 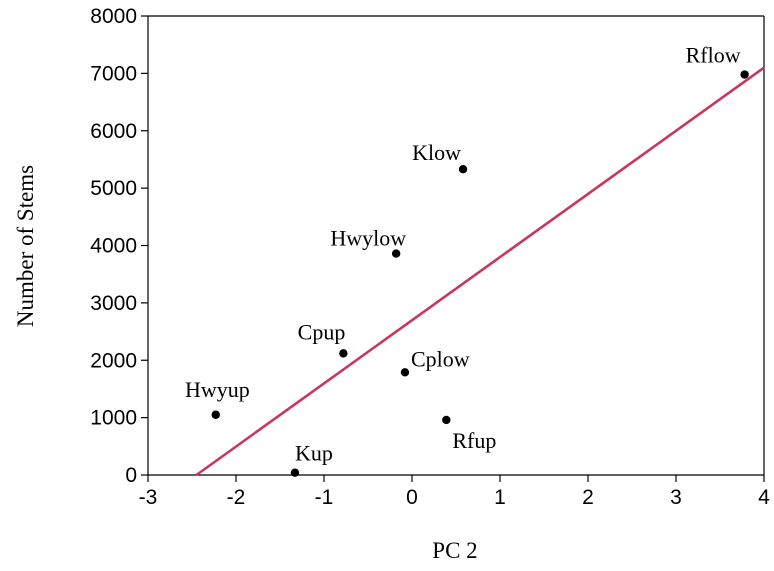 I want to click on point-label-cpup: Cpup, so click(x=322, y=331).